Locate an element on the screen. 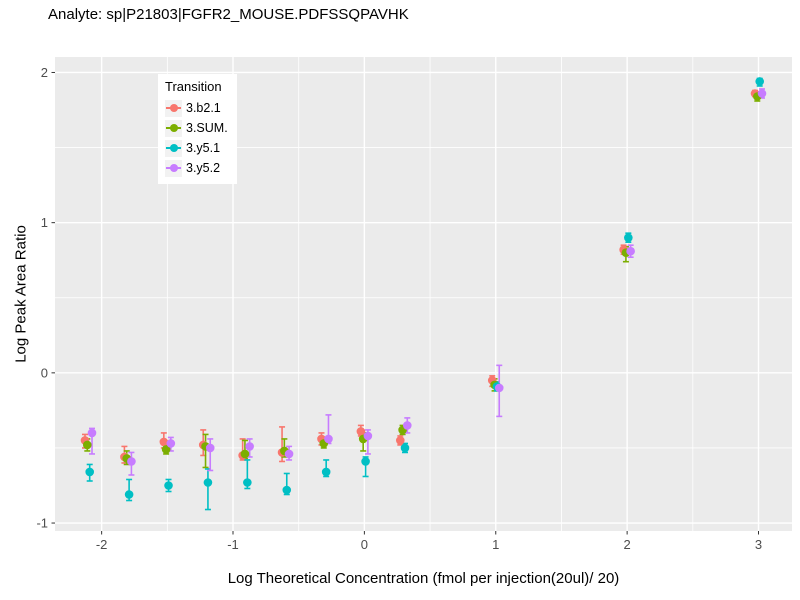 The image size is (800, 600). x-tick-label: -2 is located at coordinates (102, 544).